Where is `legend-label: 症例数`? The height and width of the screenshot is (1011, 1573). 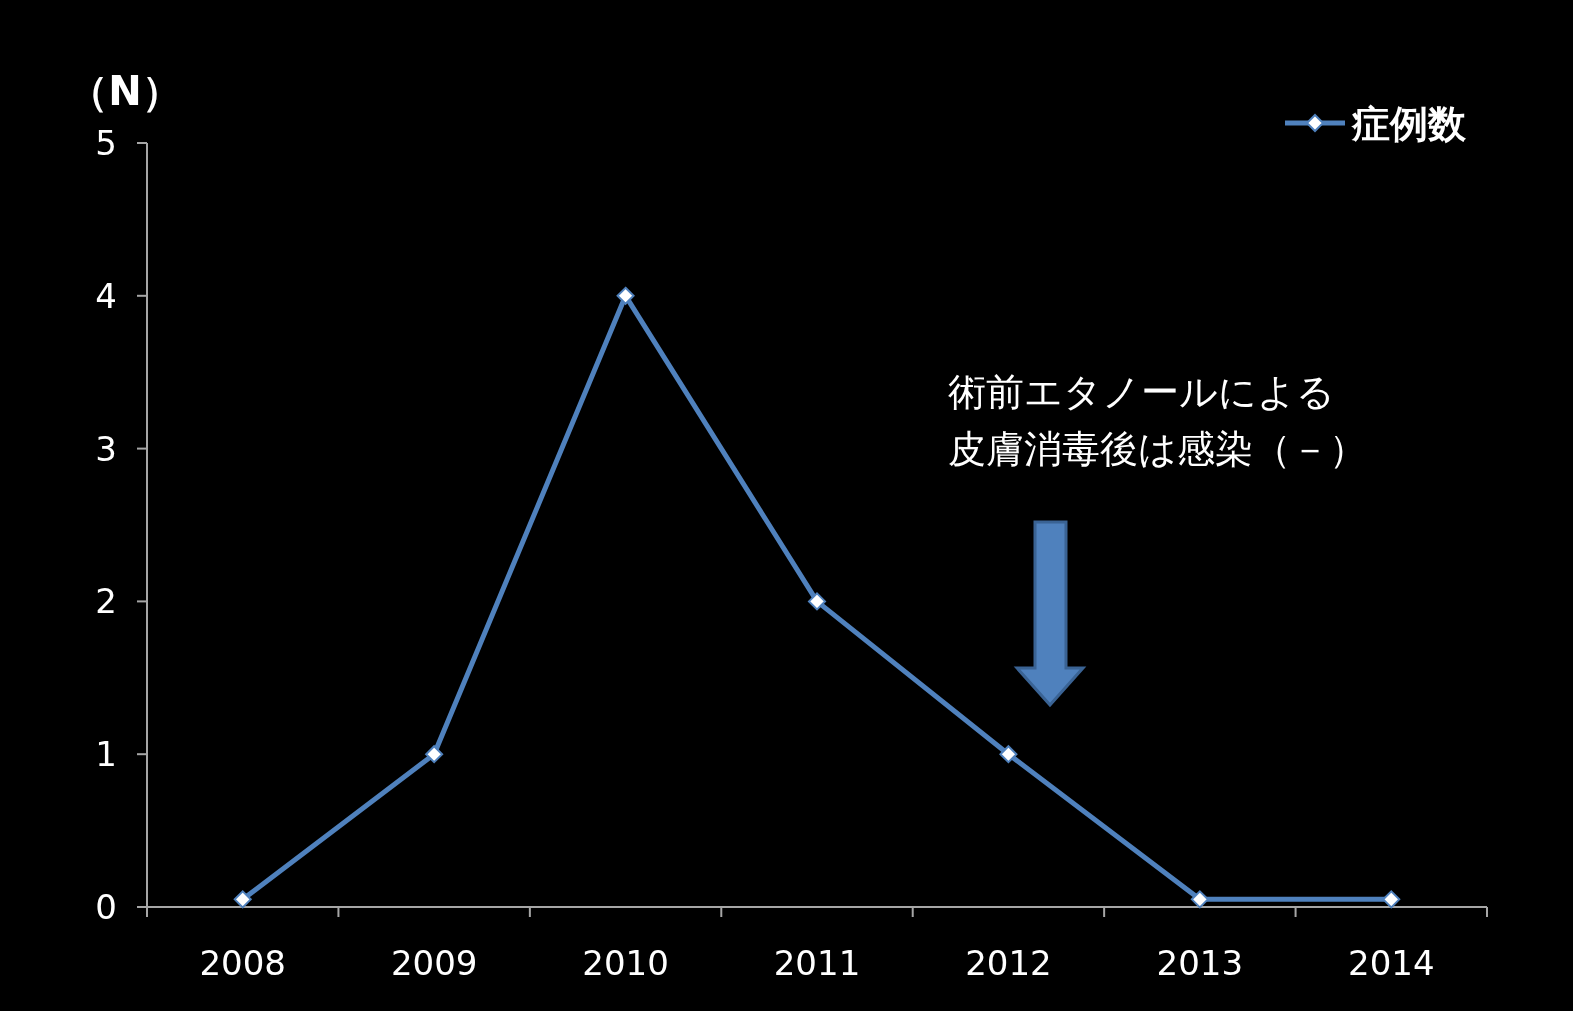
legend-label: 症例数 is located at coordinates (1409, 124).